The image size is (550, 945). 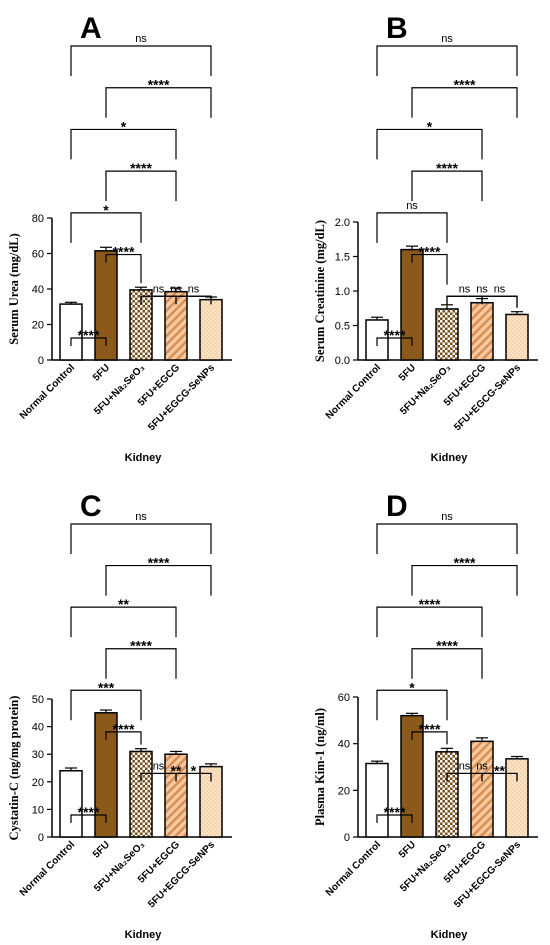 I want to click on significance-label: ***, so click(x=106, y=687).